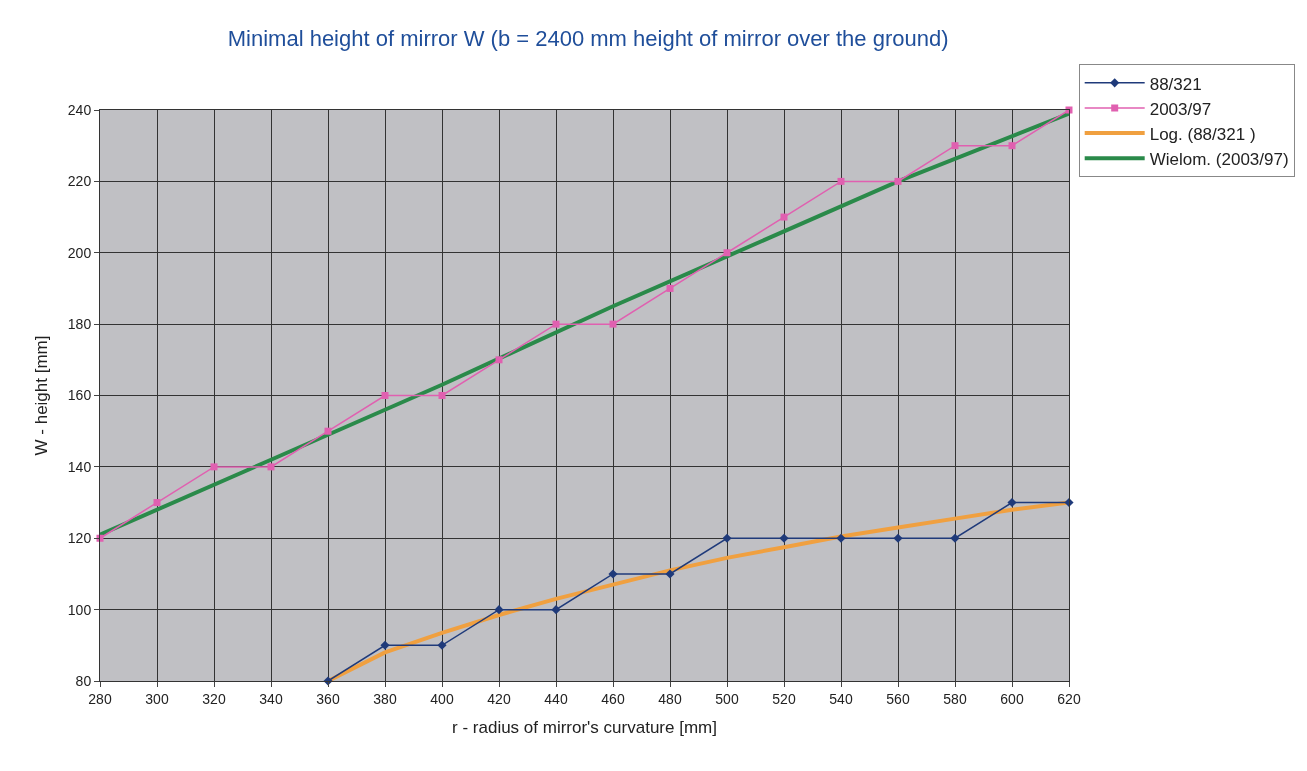  What do you see at coordinates (79, 395) in the screenshot?
I see `y-tick-label: 160` at bounding box center [79, 395].